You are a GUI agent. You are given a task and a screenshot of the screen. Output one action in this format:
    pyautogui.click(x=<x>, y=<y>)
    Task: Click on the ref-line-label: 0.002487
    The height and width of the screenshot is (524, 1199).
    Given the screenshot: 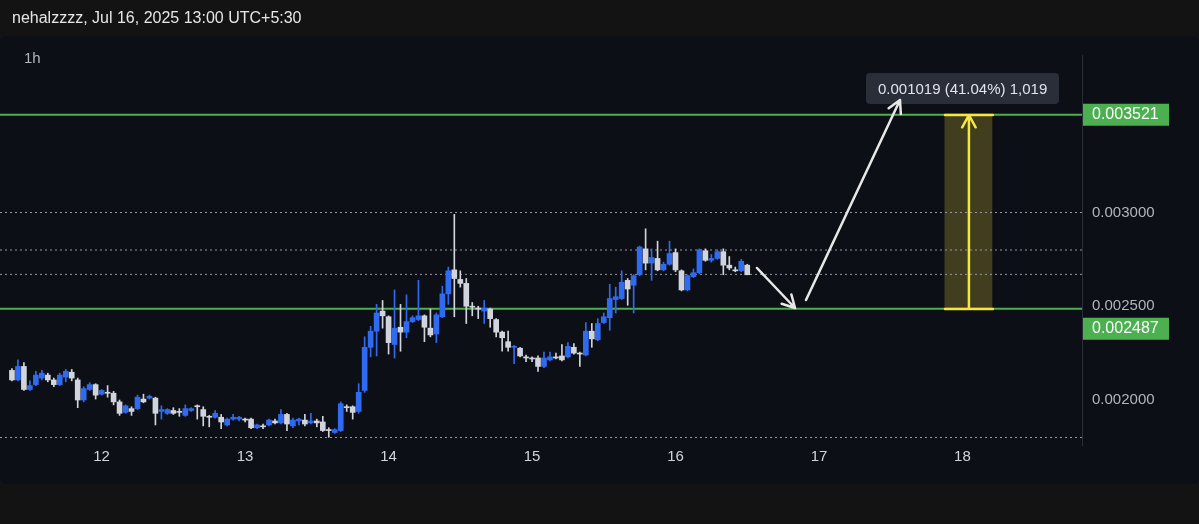 What is the action you would take?
    pyautogui.click(x=1125, y=328)
    